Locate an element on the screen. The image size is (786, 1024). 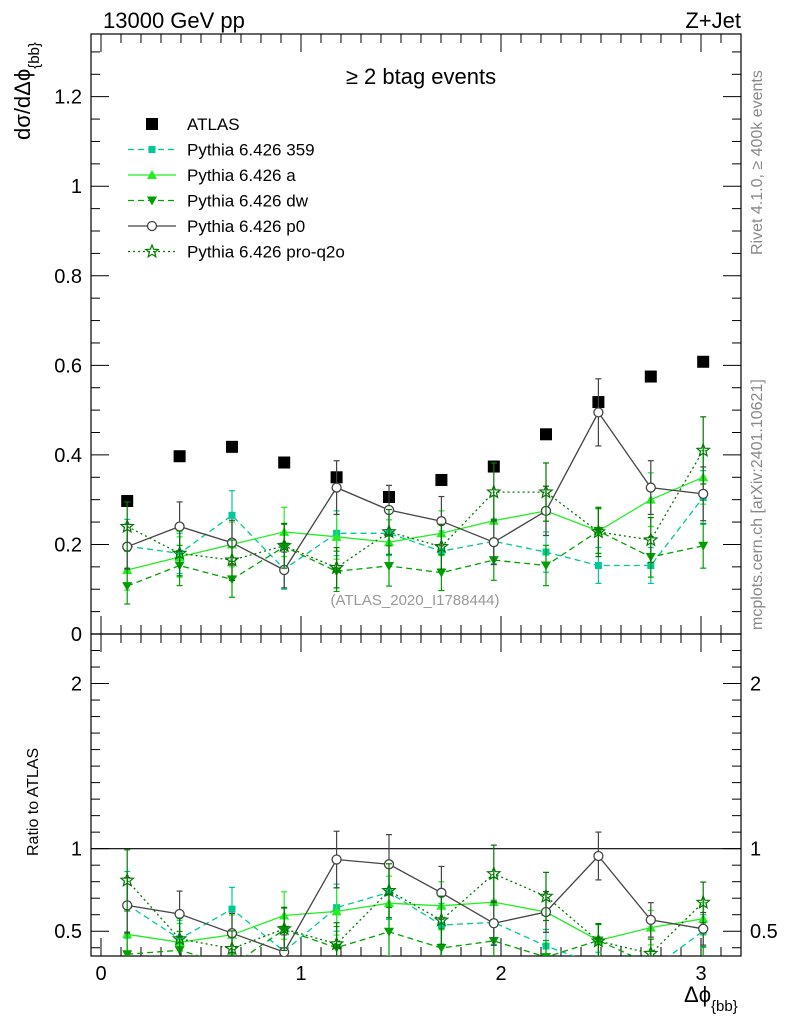
ratio-series-pythia-6-426-p0 is located at coordinates (415, 893).